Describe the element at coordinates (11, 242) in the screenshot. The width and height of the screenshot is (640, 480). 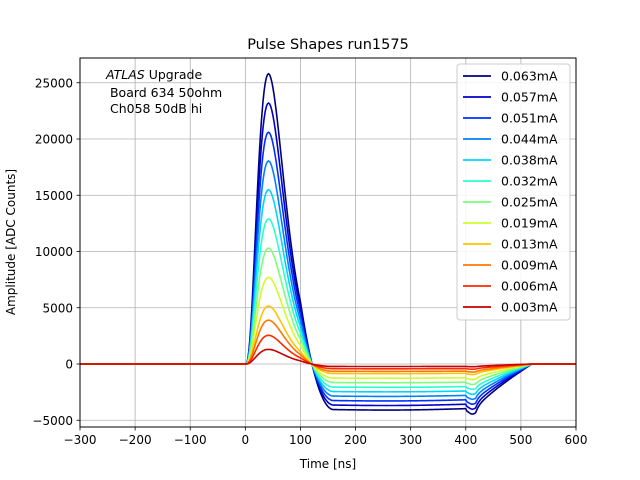
I see `y-axis-label: Amplitude [ADC Counts]` at that location.